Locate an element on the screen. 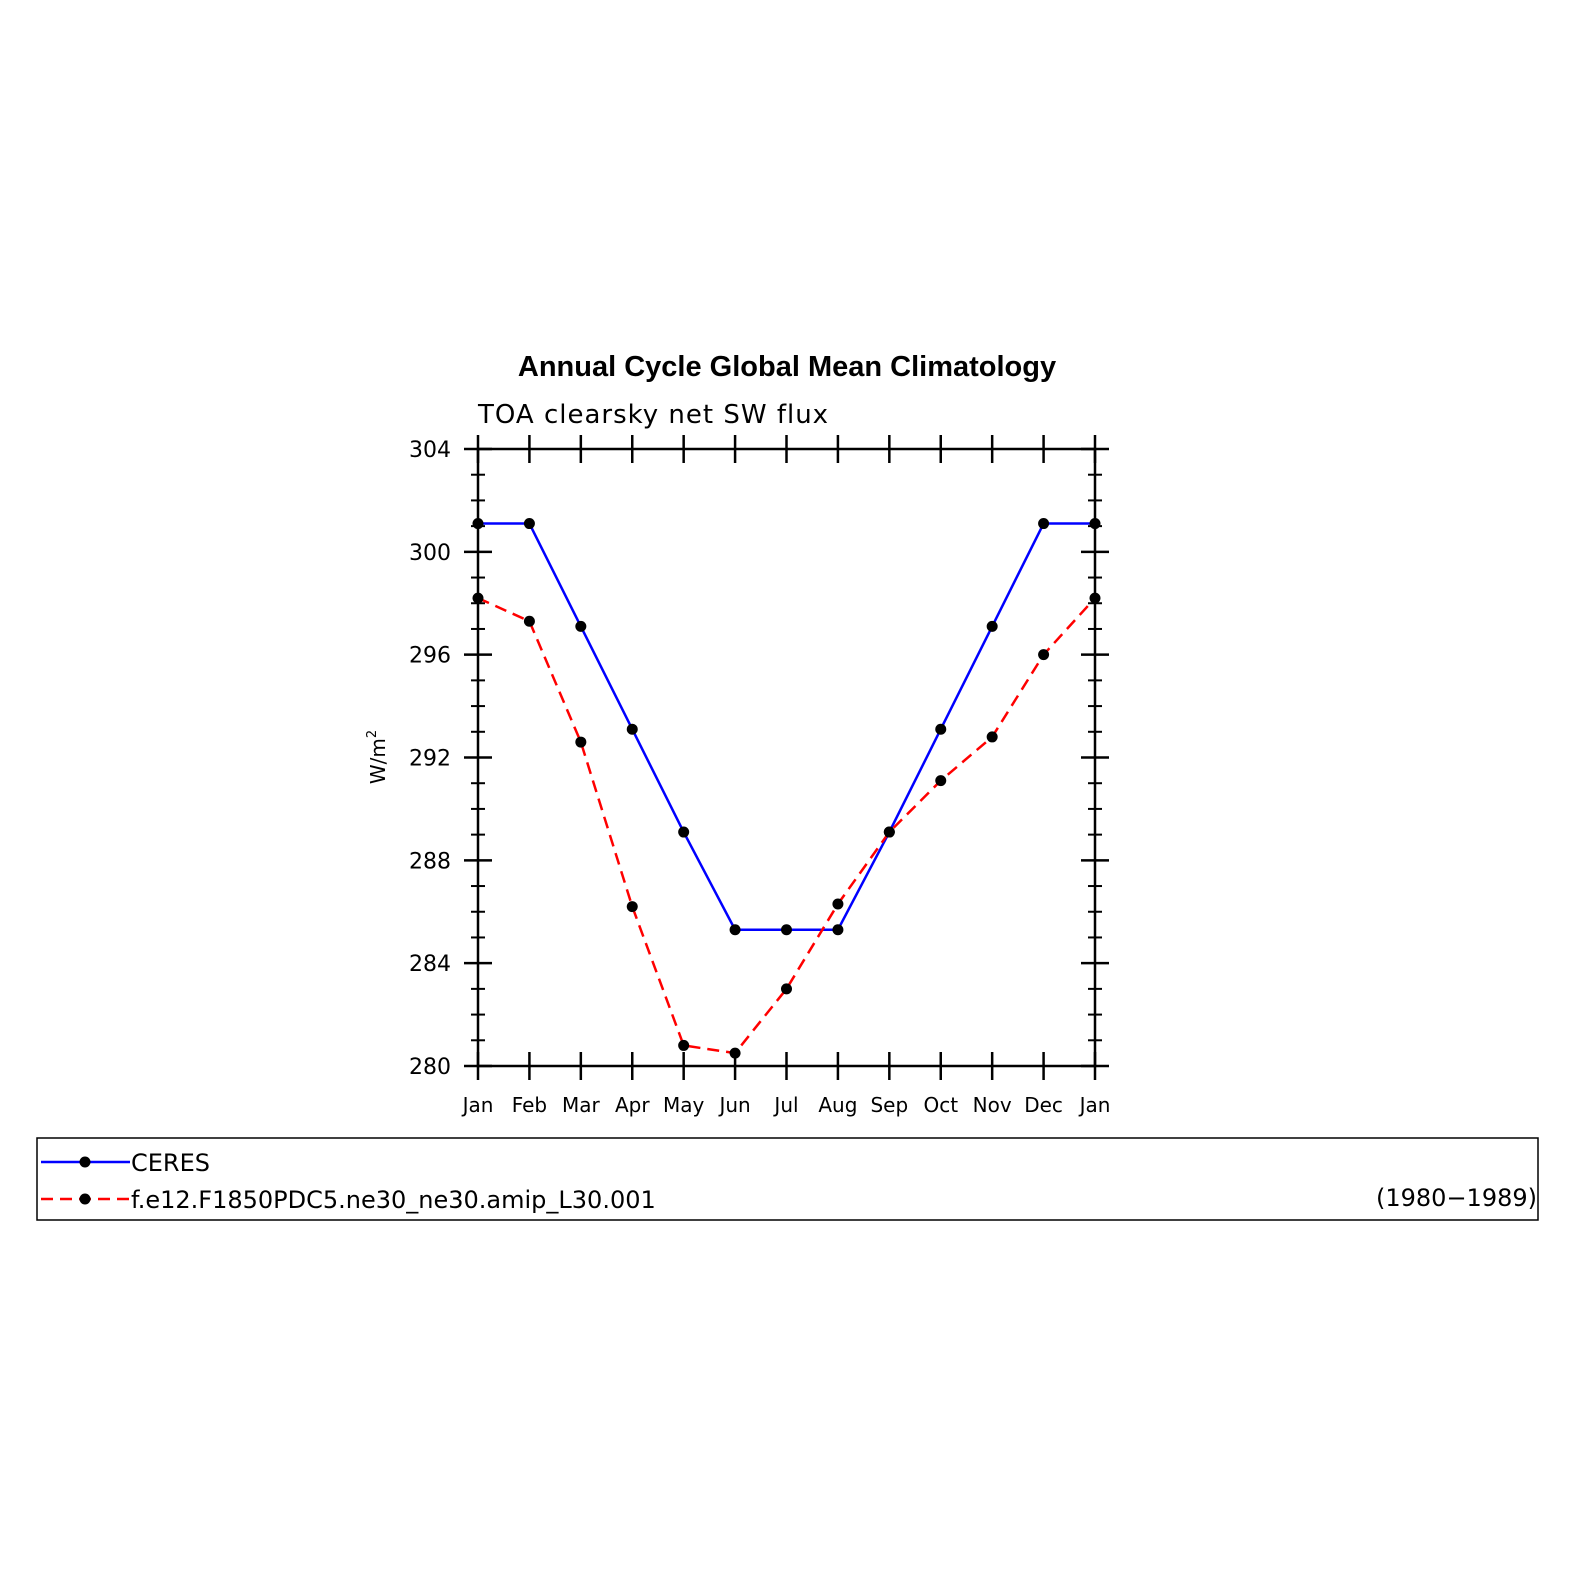 The height and width of the screenshot is (1580, 1575). y-axis-label-text: W/m is located at coordinates (378, 761).